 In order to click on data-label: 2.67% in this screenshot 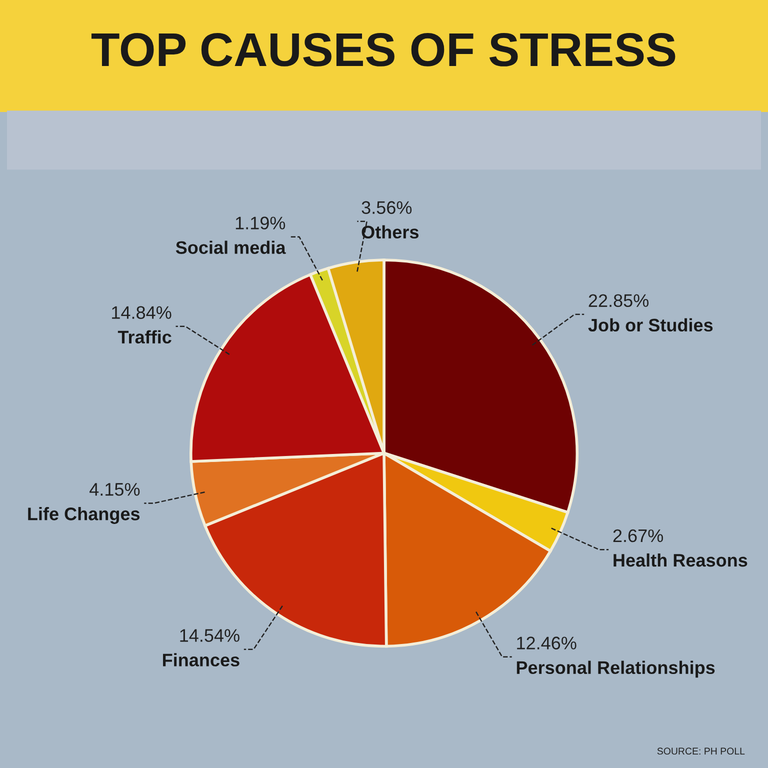, I will do `click(638, 535)`.